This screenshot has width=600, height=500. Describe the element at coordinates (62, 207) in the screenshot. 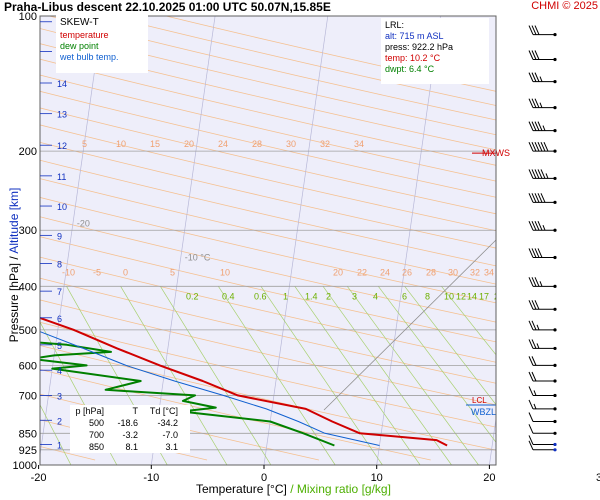

I see `altitude-tick-label: 10` at that location.